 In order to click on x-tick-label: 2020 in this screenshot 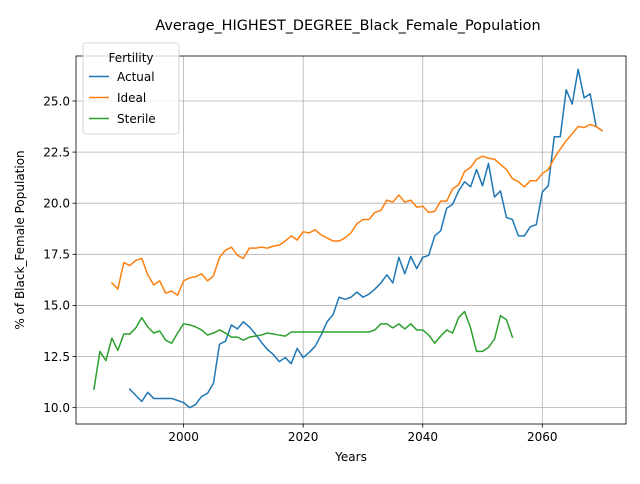, I will do `click(303, 437)`.